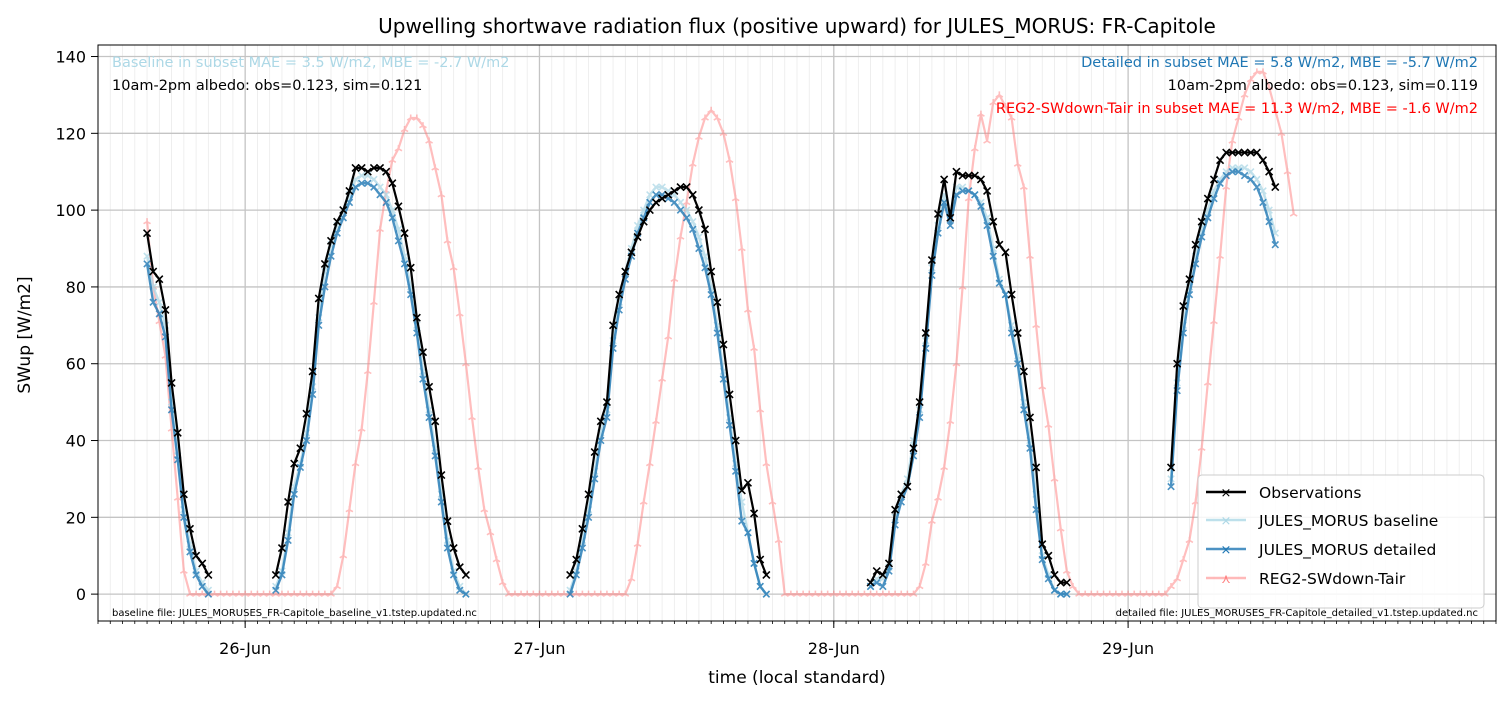 The width and height of the screenshot is (1507, 701). Describe the element at coordinates (1341, 541) in the screenshot. I see `legend-frame` at that location.